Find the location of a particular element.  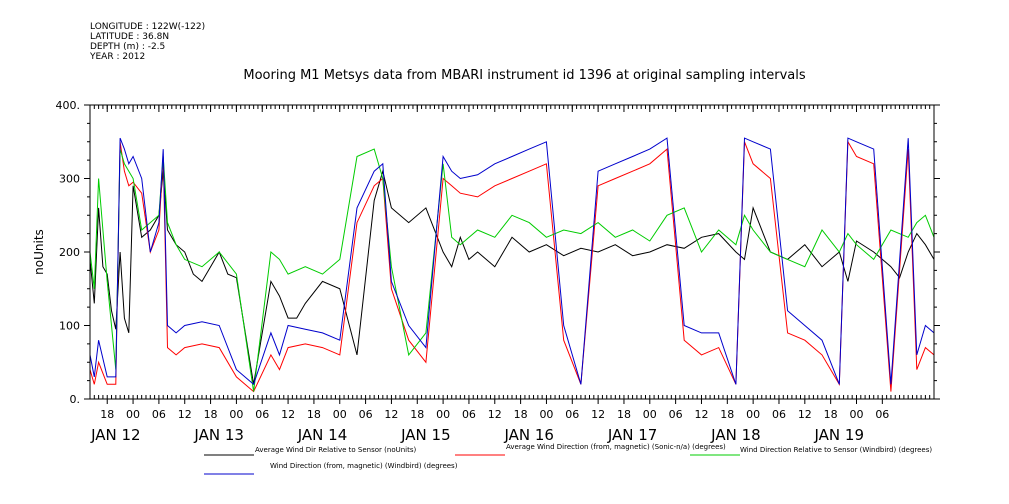

depth-label: DEPTH (m) : -2.5 is located at coordinates (128, 47).